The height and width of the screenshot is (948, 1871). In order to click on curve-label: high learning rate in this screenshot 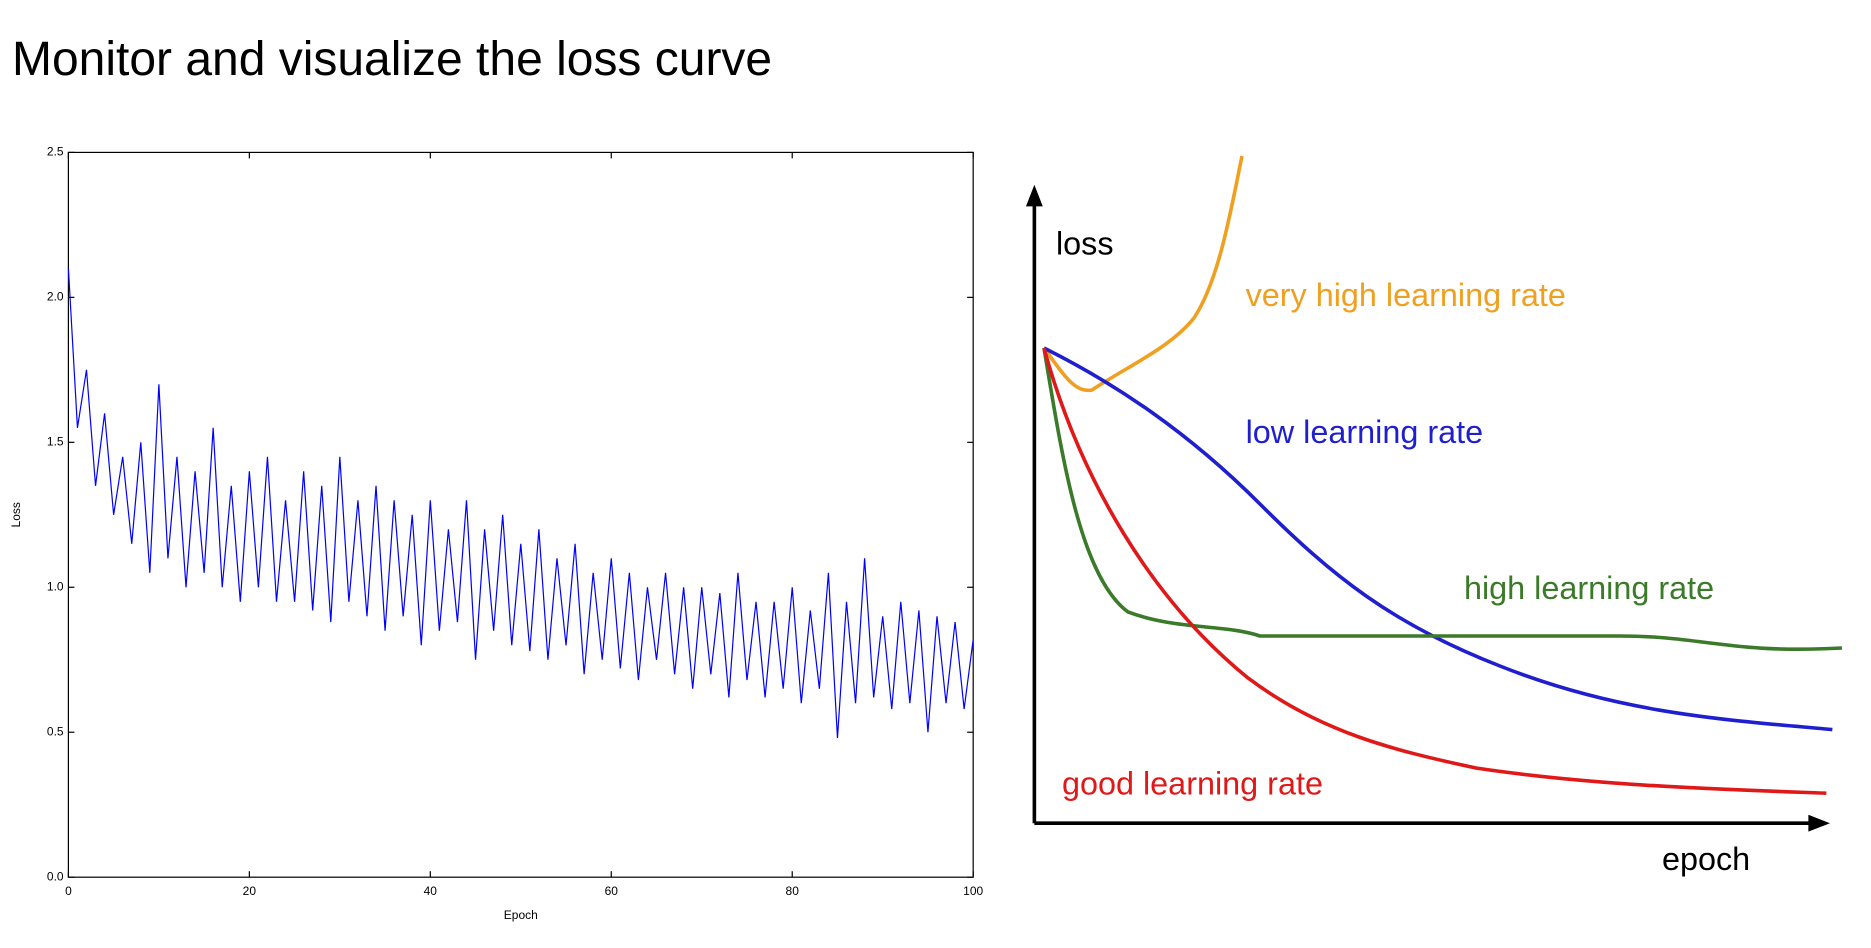, I will do `click(1589, 588)`.